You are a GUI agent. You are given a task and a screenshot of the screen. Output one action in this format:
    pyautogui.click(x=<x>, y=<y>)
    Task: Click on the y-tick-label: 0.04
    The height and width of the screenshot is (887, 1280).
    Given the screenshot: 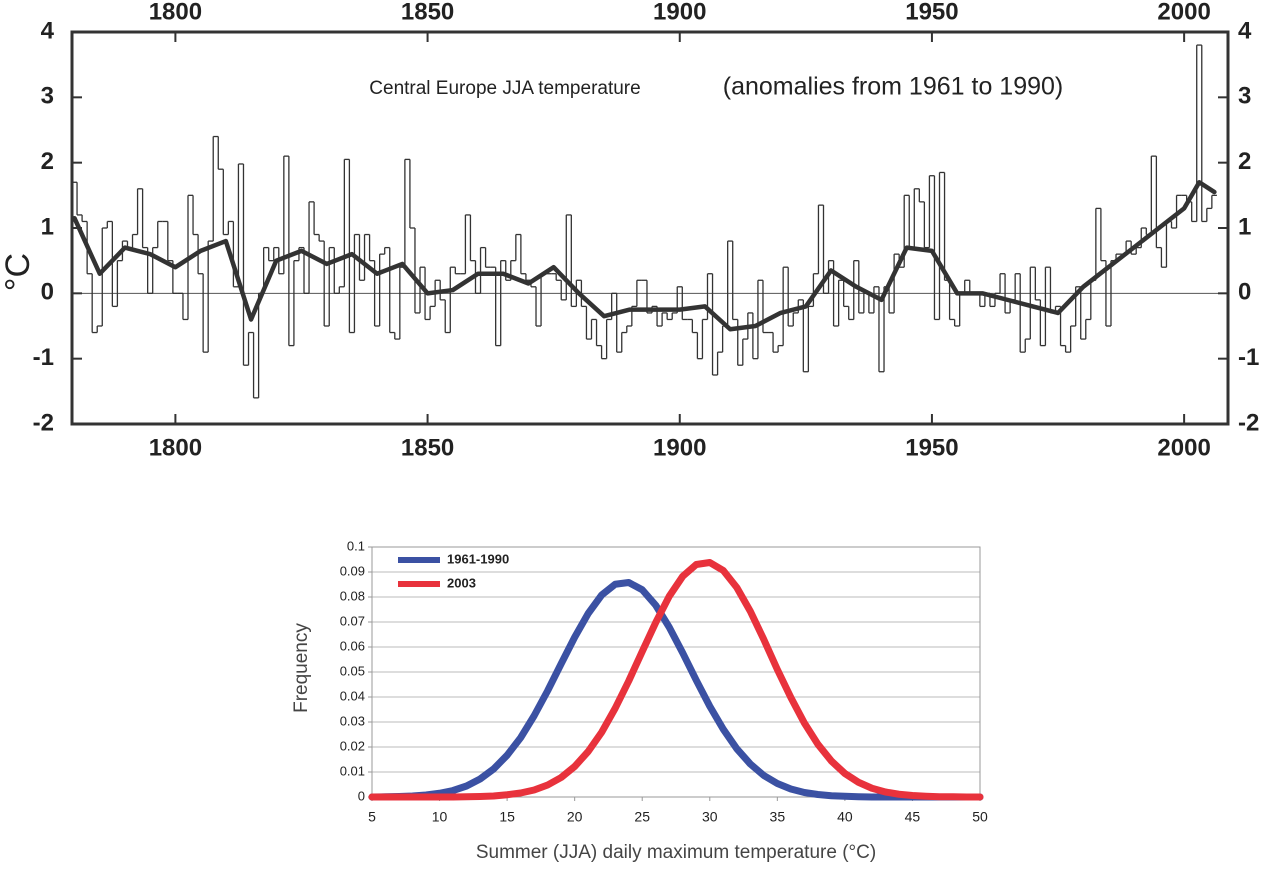 What is the action you would take?
    pyautogui.click(x=352, y=695)
    